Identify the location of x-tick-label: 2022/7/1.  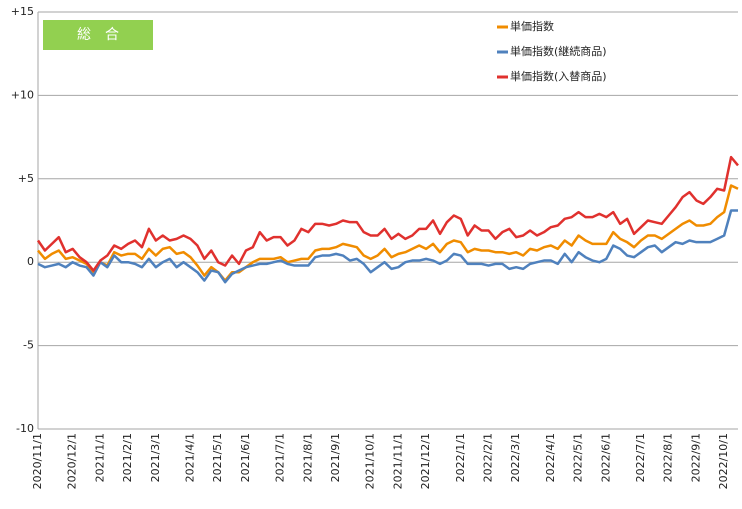
(640, 457).